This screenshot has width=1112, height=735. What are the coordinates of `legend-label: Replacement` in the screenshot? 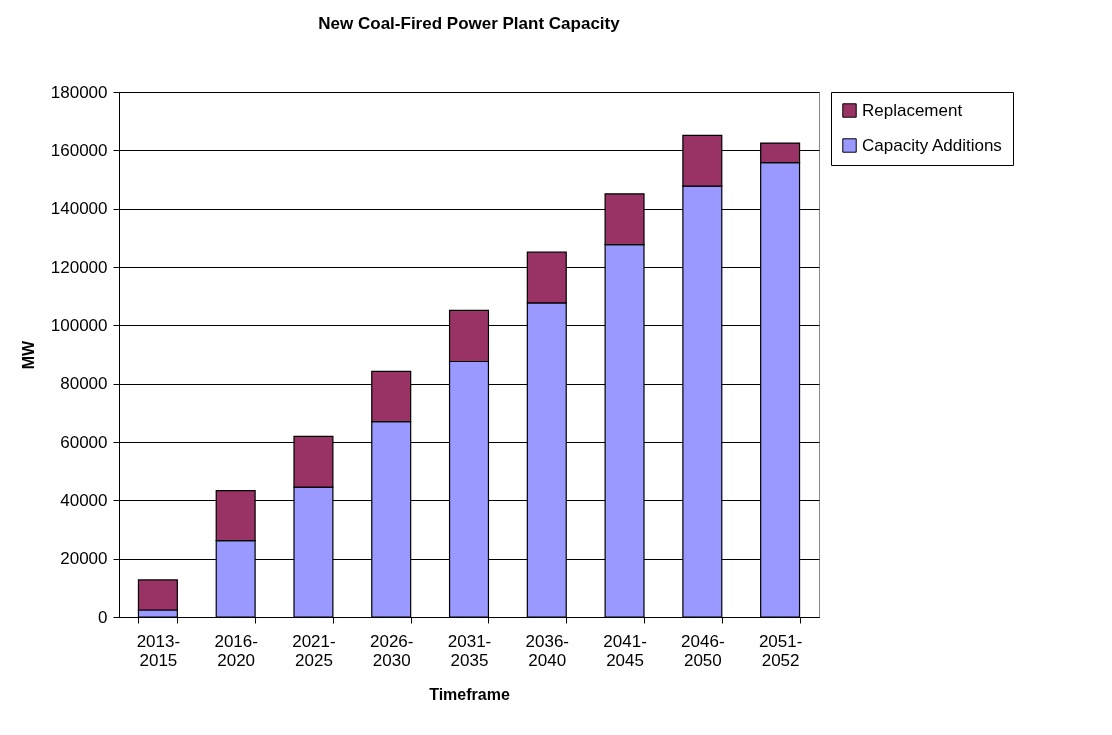 It's located at (912, 110).